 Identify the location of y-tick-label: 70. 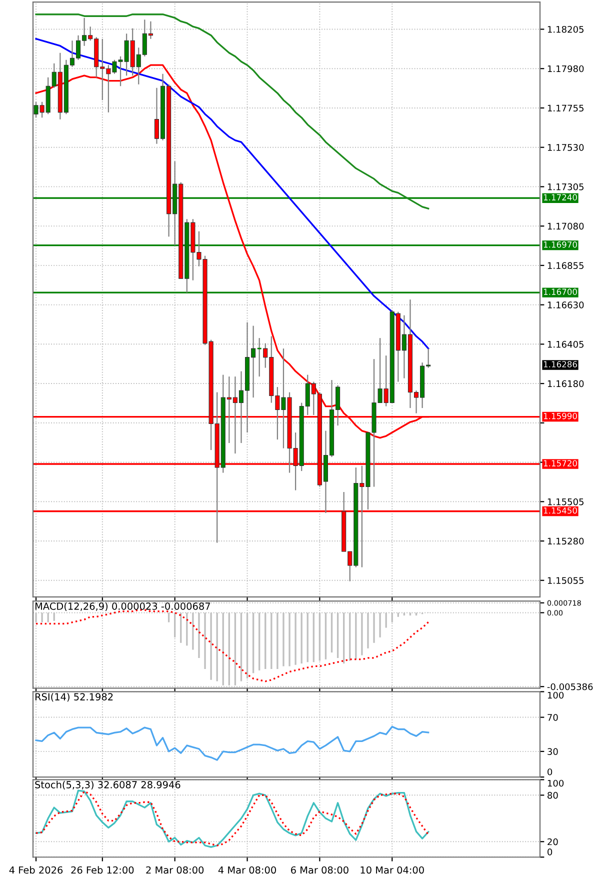
(553, 717).